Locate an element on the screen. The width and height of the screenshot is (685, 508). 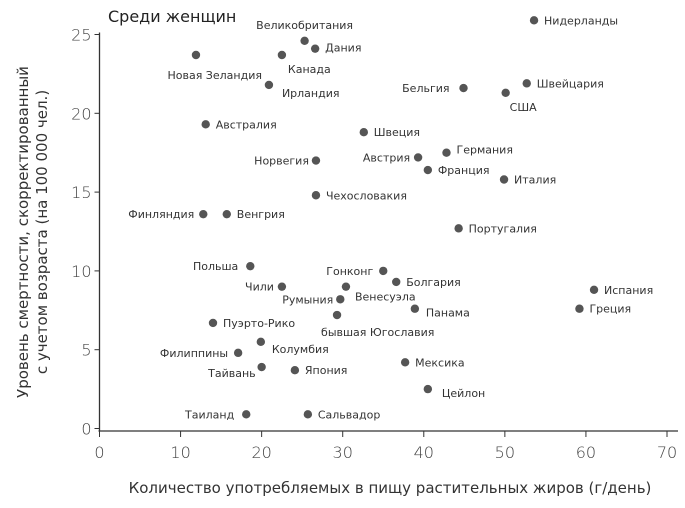
point-label: Колумбия is located at coordinates (300, 349).